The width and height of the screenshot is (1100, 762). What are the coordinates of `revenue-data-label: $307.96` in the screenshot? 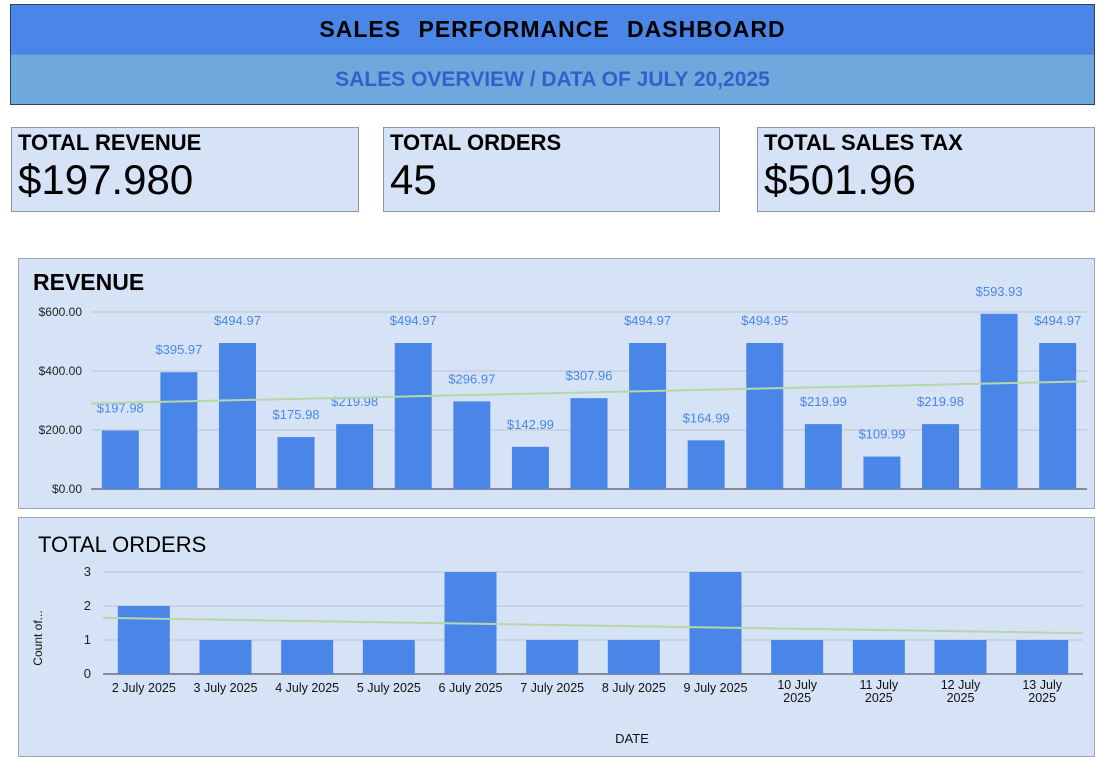 It's located at (589, 375).